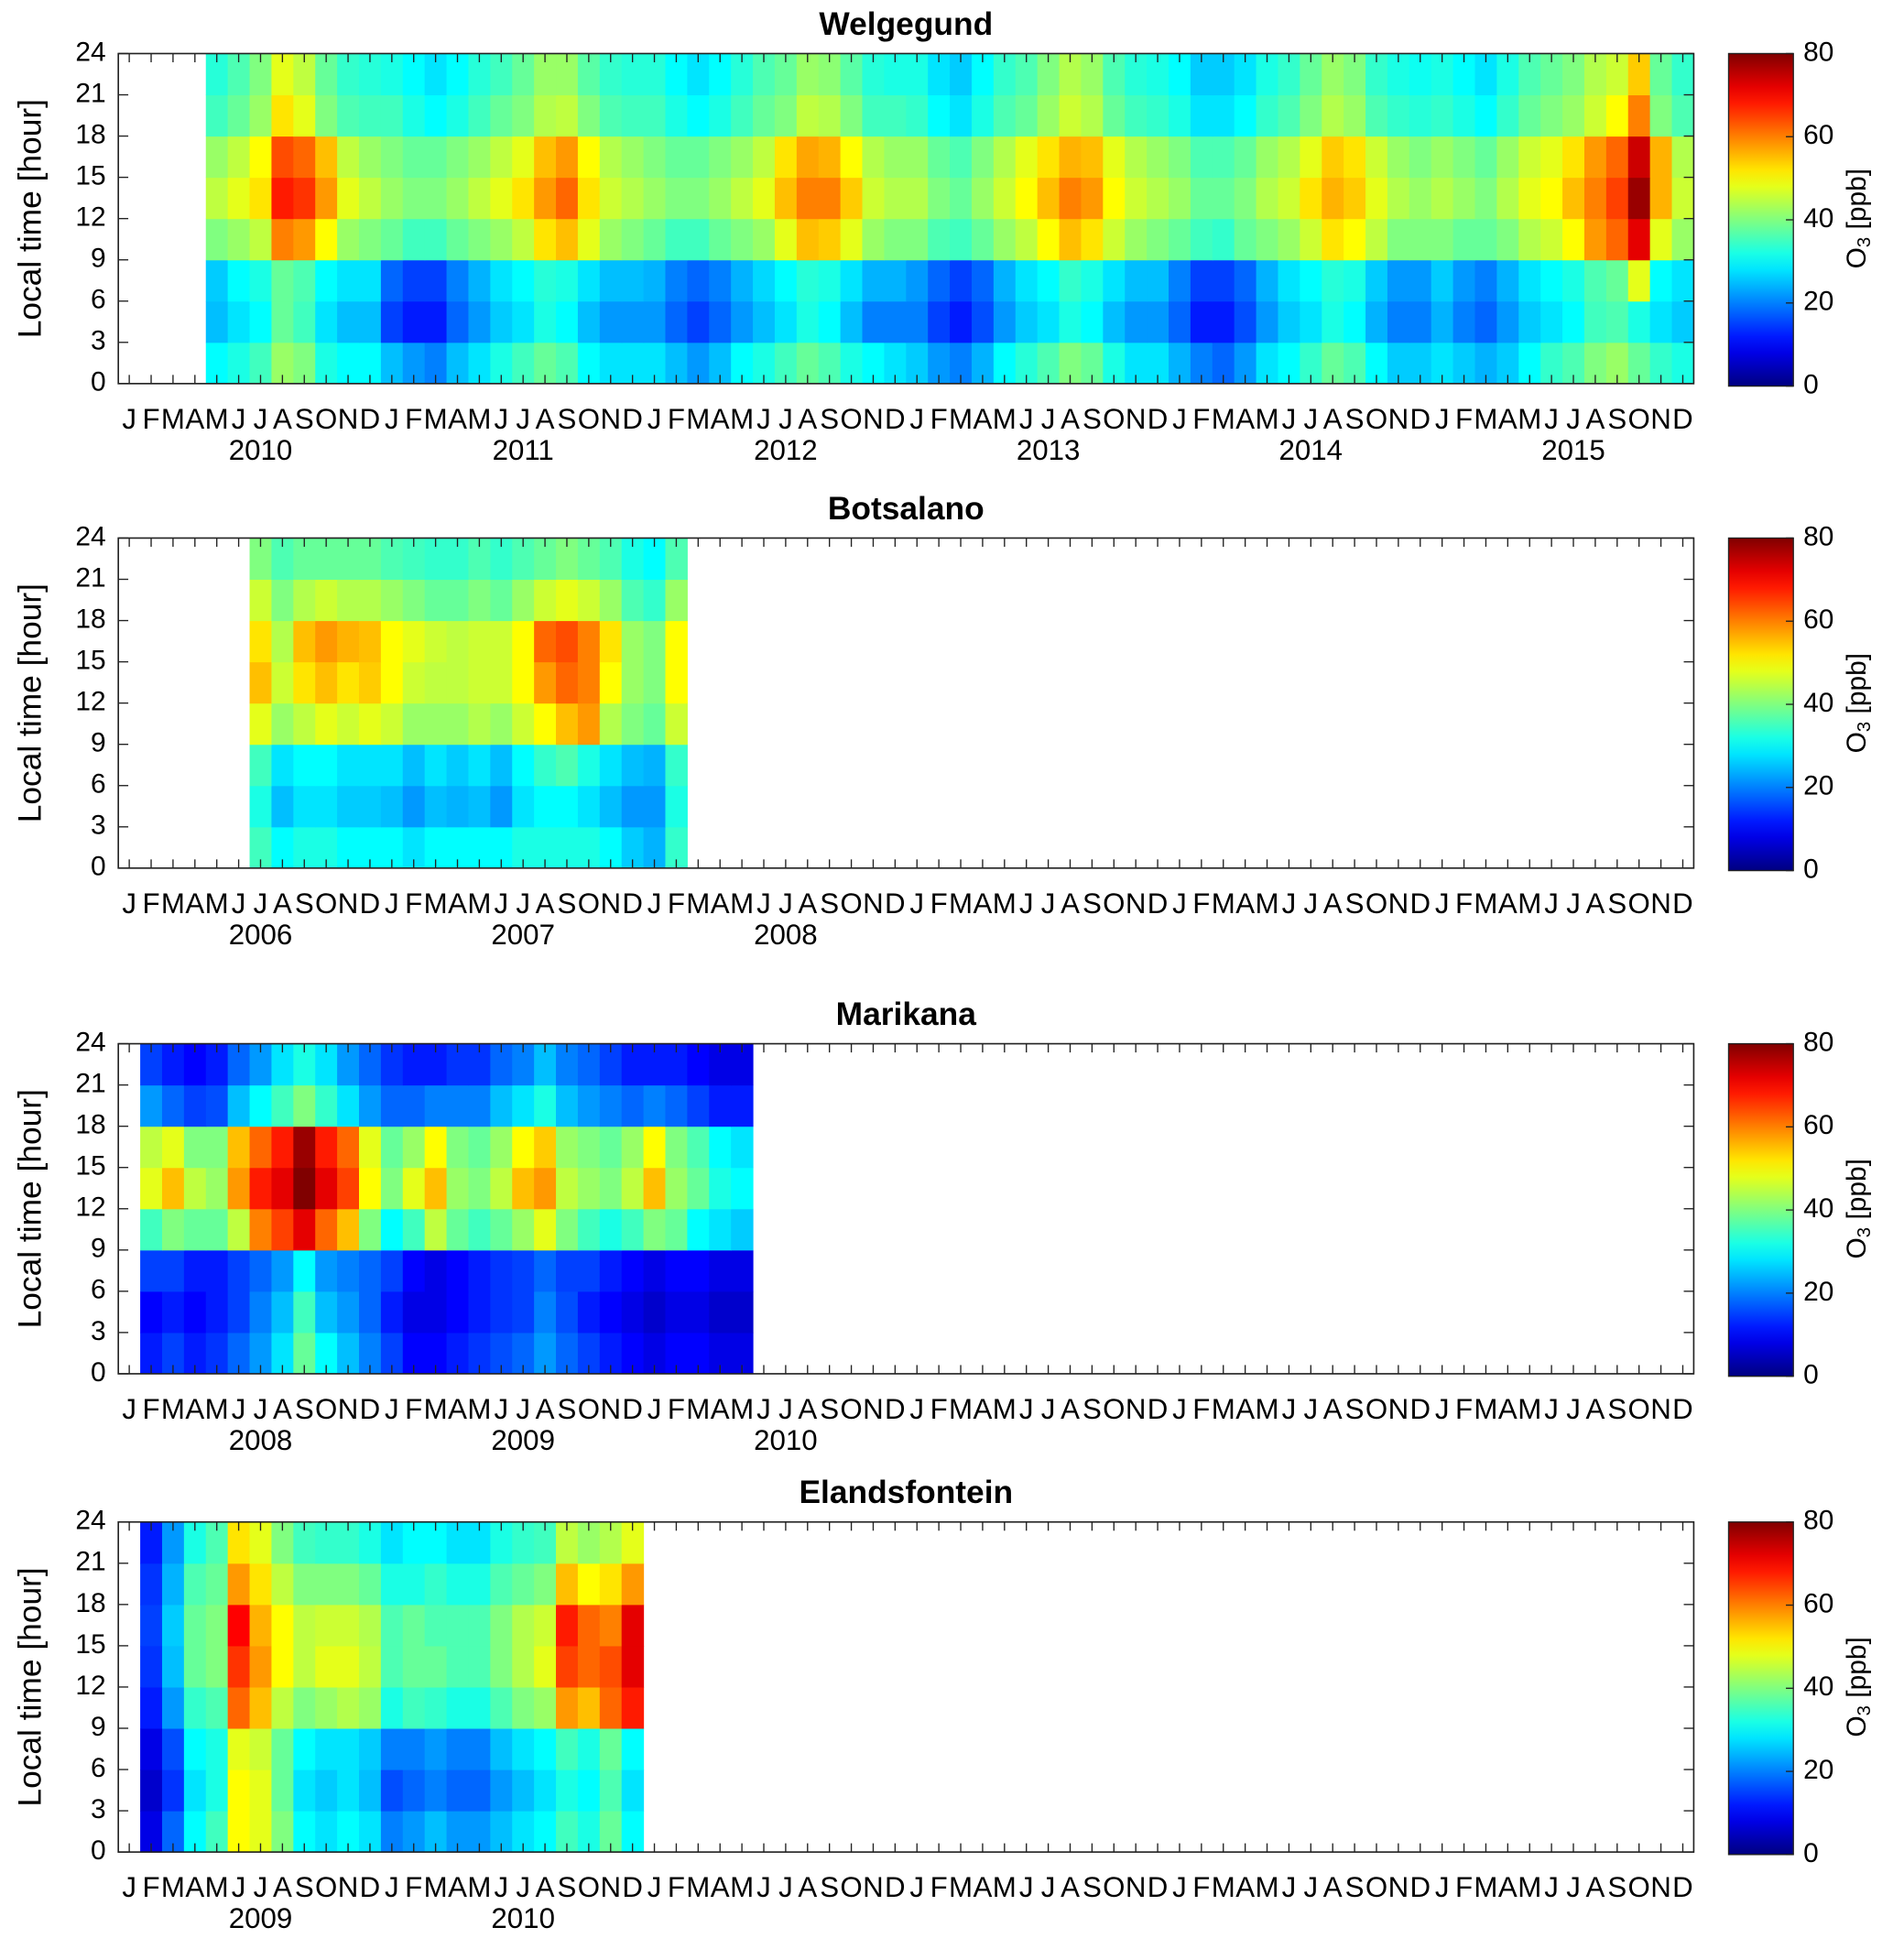  I want to click on y-tick-label: 3, so click(98, 826).